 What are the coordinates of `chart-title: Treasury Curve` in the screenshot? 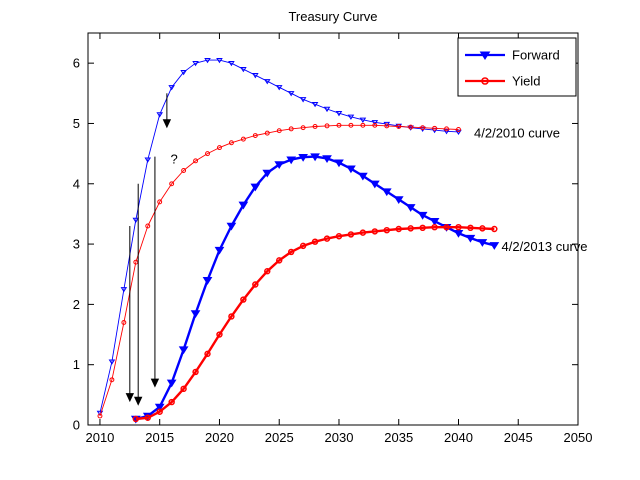 It's located at (332, 16).